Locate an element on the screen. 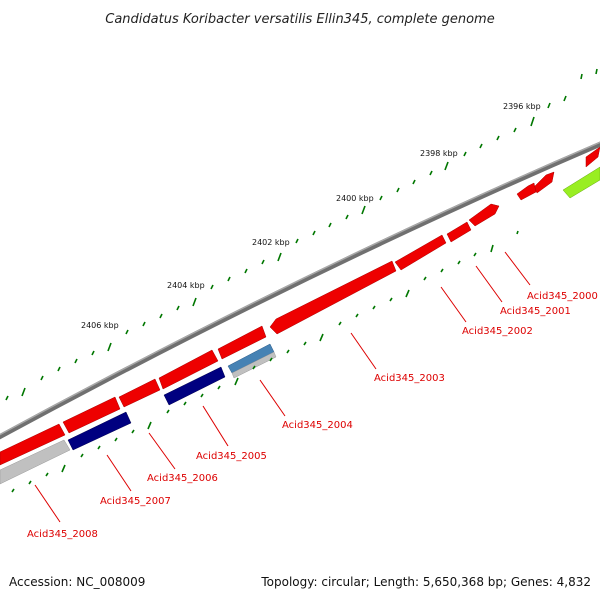 The image size is (600, 600). gene-label: Acid345_2003 is located at coordinates (409, 378).